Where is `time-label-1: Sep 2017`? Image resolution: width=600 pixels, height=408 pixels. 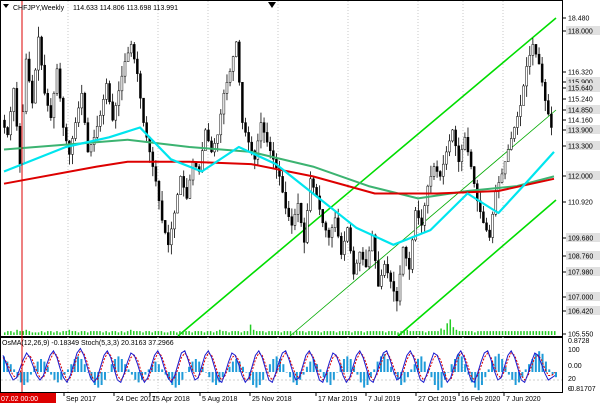 time-label-1: Sep 2017 is located at coordinates (81, 399).